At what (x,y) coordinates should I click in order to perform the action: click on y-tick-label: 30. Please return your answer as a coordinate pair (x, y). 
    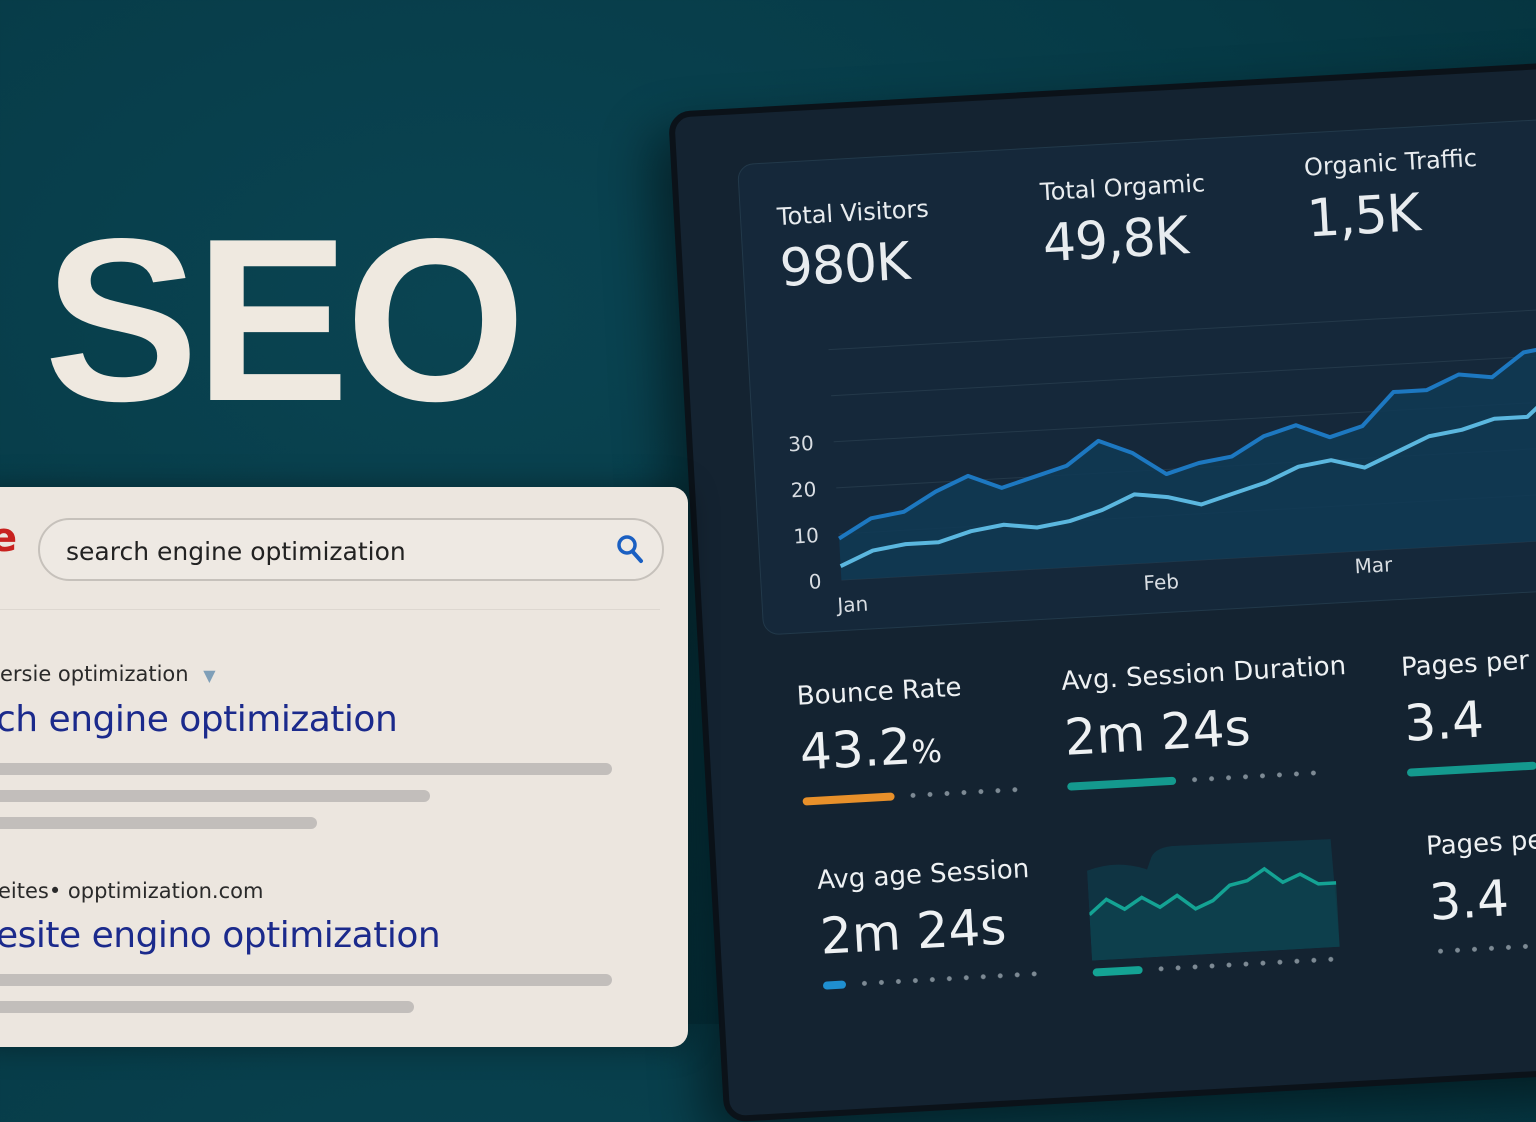
    Looking at the image, I should click on (801, 443).